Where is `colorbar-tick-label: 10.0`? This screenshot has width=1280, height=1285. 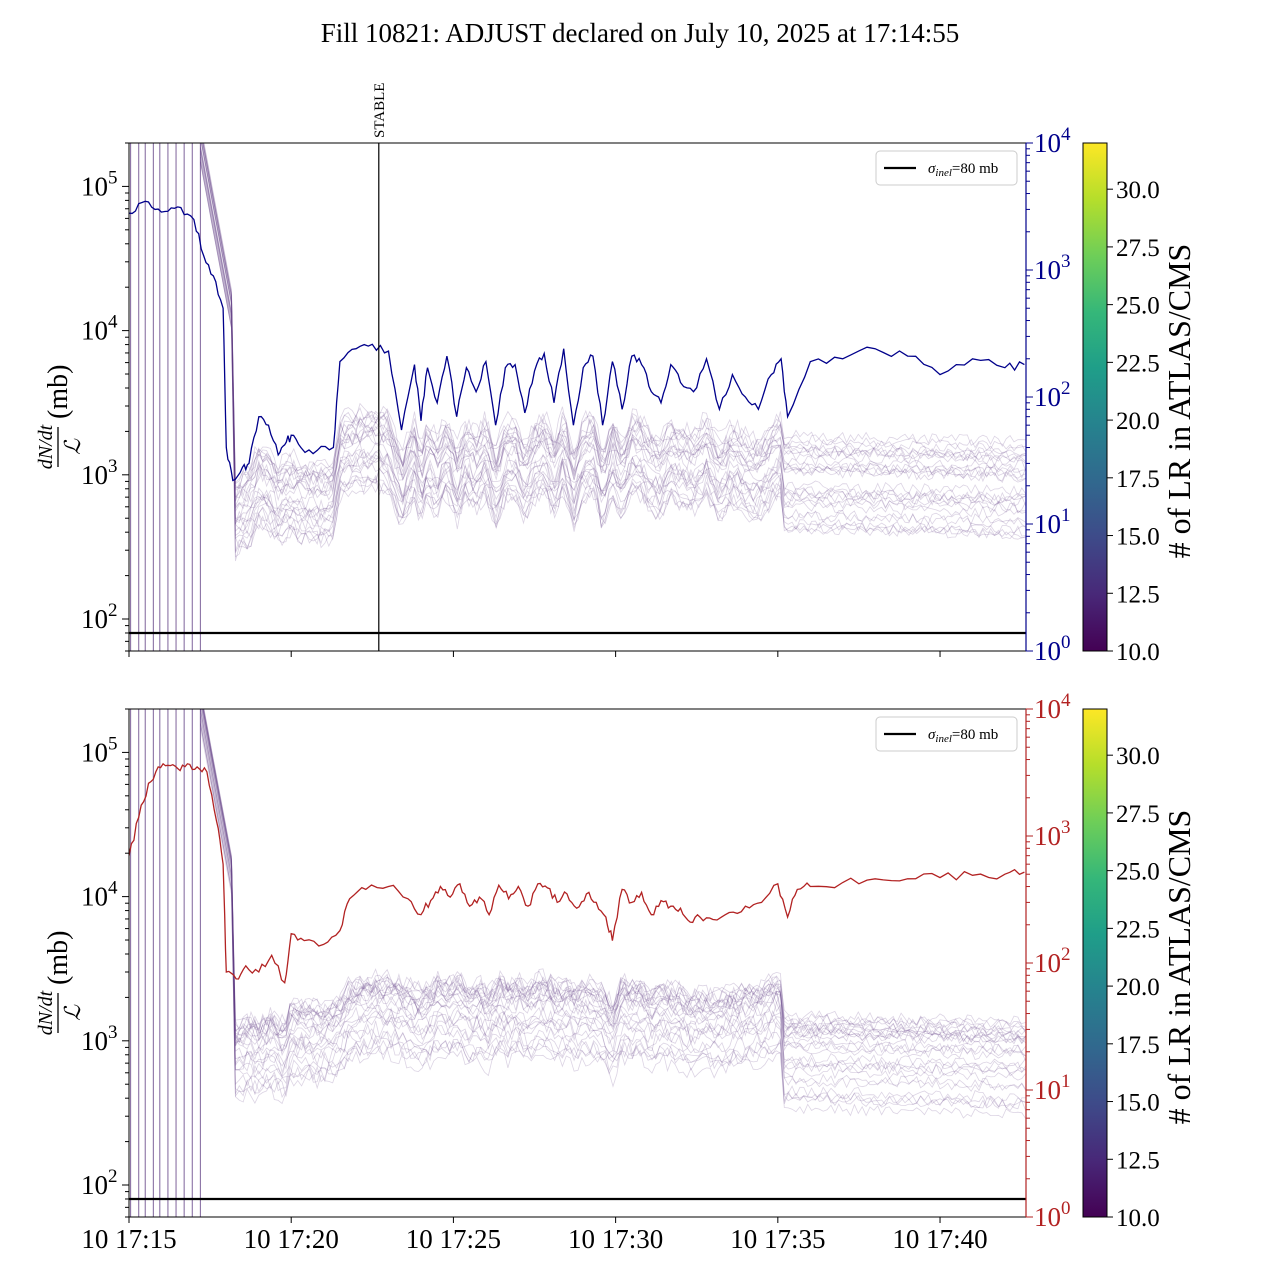 colorbar-tick-label: 10.0 is located at coordinates (1138, 1218).